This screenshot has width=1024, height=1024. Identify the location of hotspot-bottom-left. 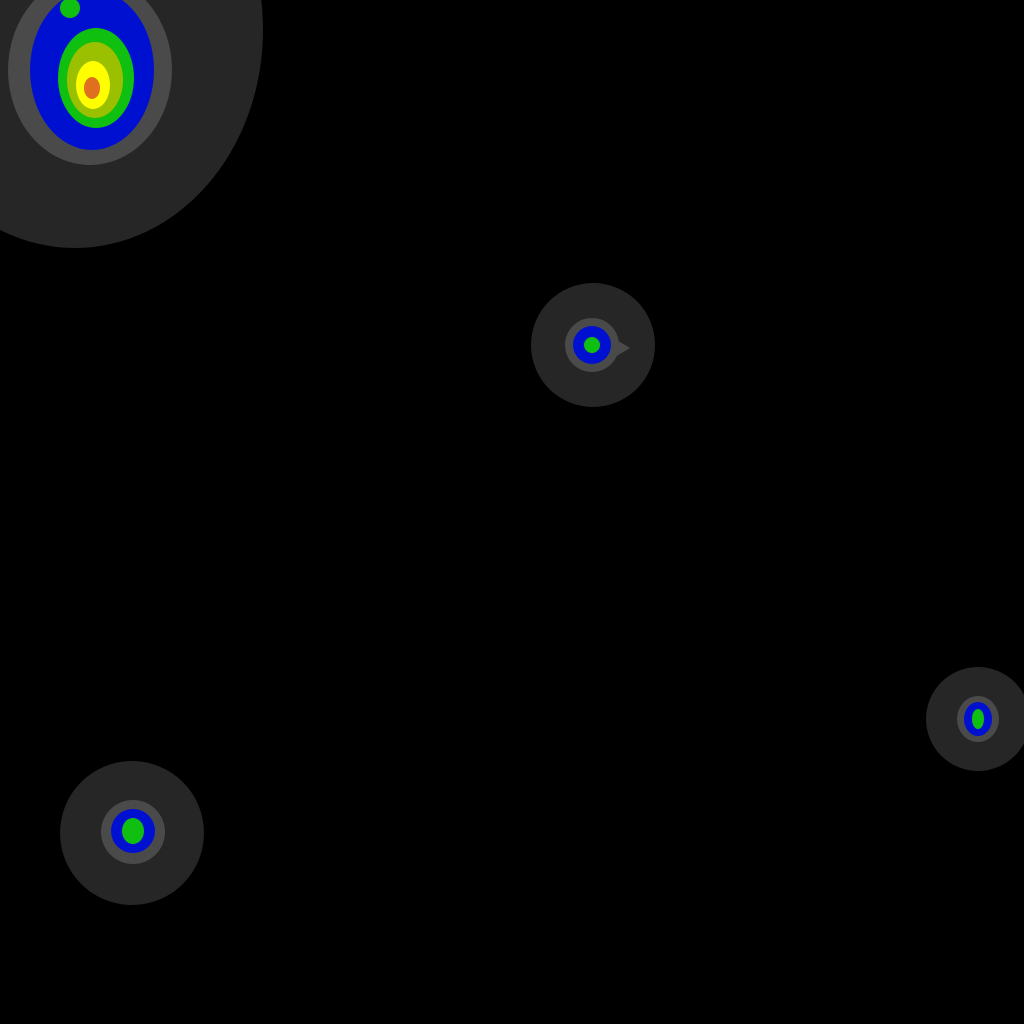
(132, 833).